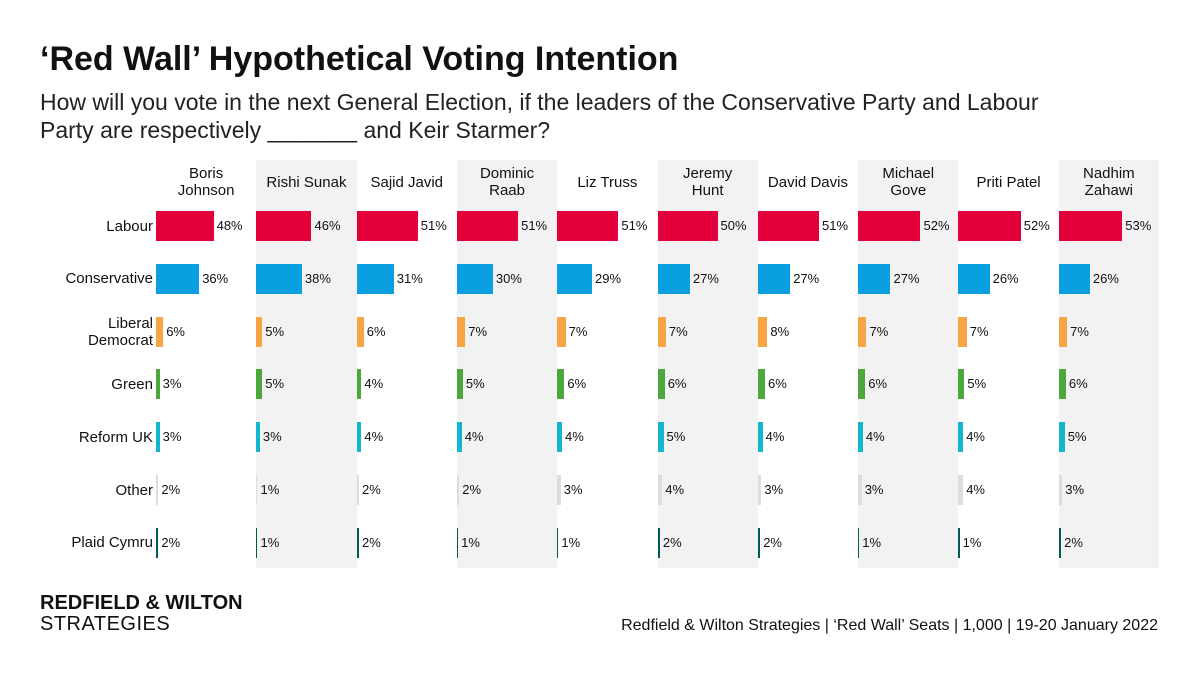 This screenshot has width=1200, height=675. What do you see at coordinates (306, 182) in the screenshot?
I see `panel-header: Rishi Sunak` at bounding box center [306, 182].